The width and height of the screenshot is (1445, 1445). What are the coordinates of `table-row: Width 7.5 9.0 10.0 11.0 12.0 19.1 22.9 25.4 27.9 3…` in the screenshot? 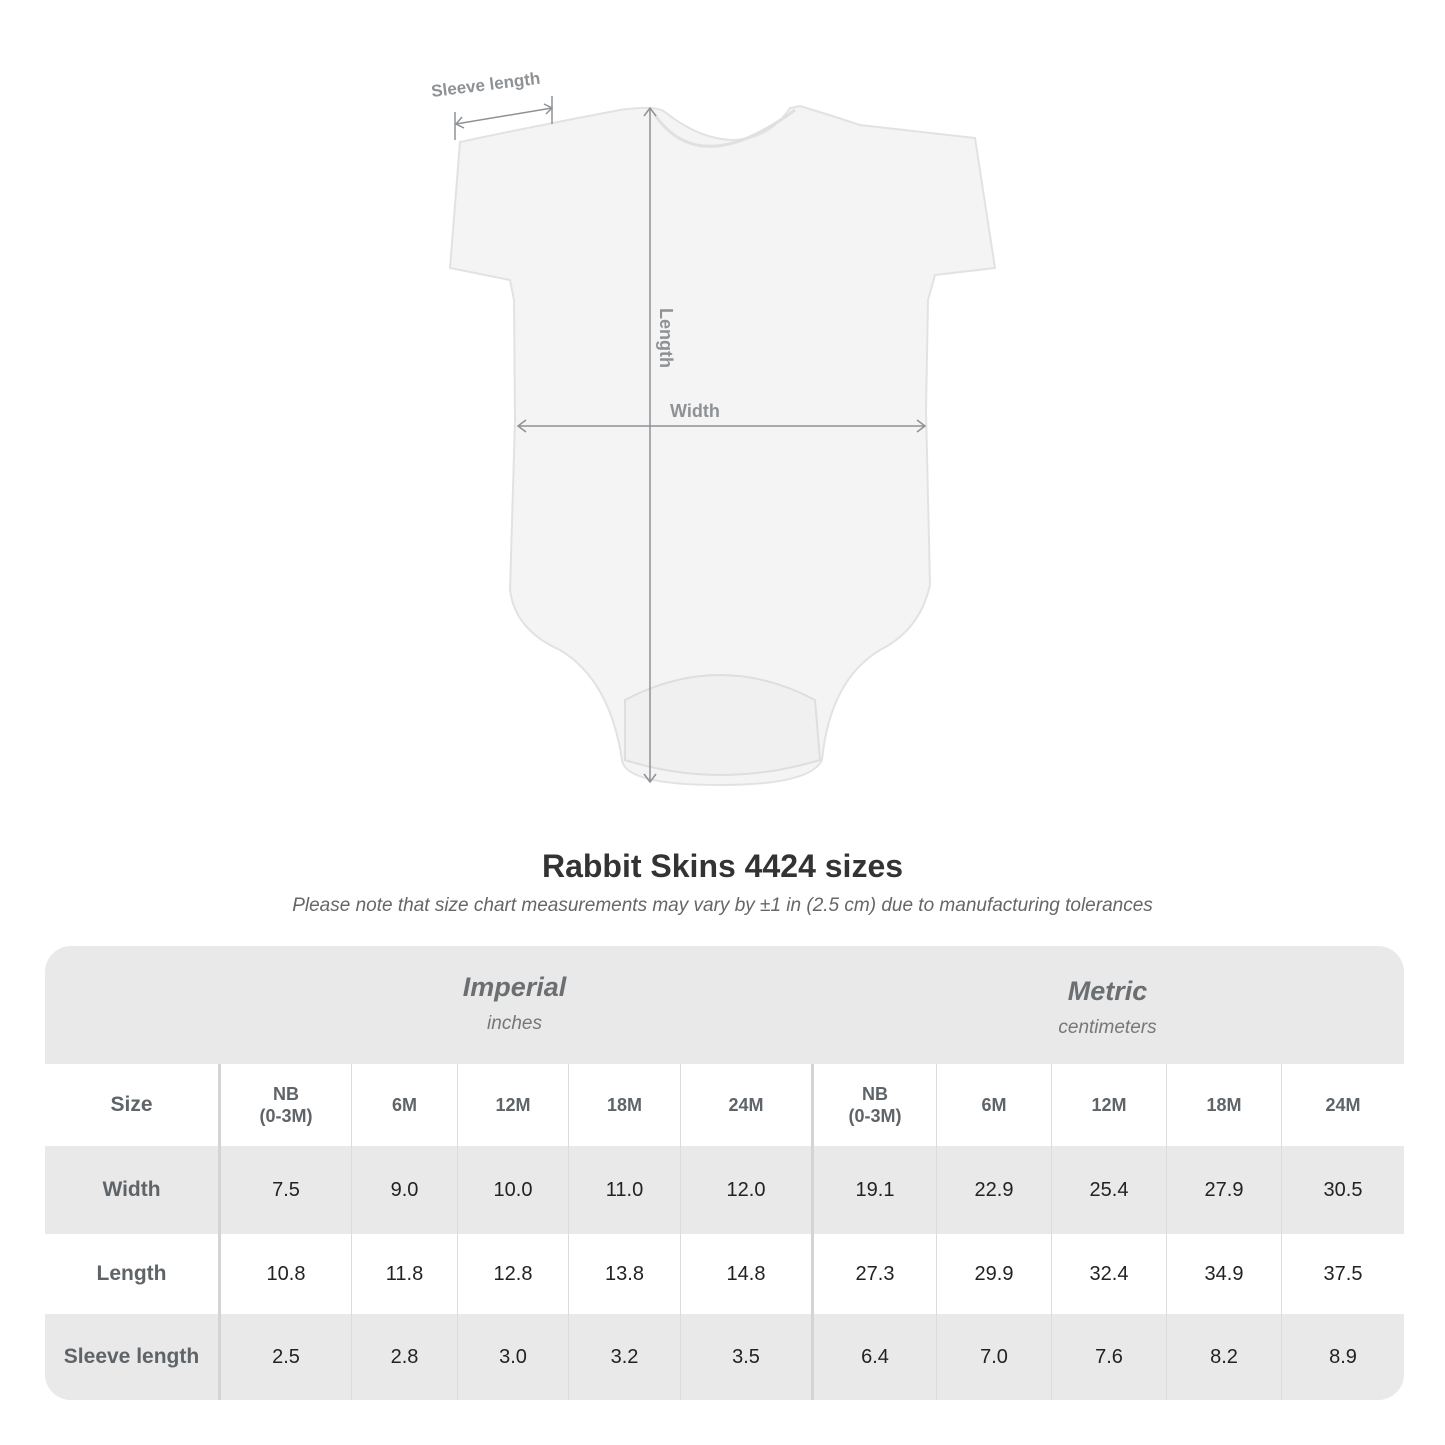 It's located at (724, 1190).